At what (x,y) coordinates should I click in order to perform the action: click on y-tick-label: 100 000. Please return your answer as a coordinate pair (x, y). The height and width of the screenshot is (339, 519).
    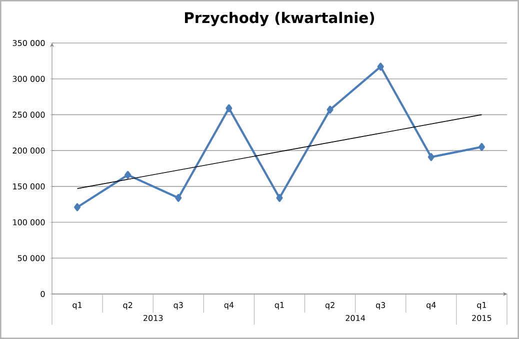
    Looking at the image, I should click on (29, 222).